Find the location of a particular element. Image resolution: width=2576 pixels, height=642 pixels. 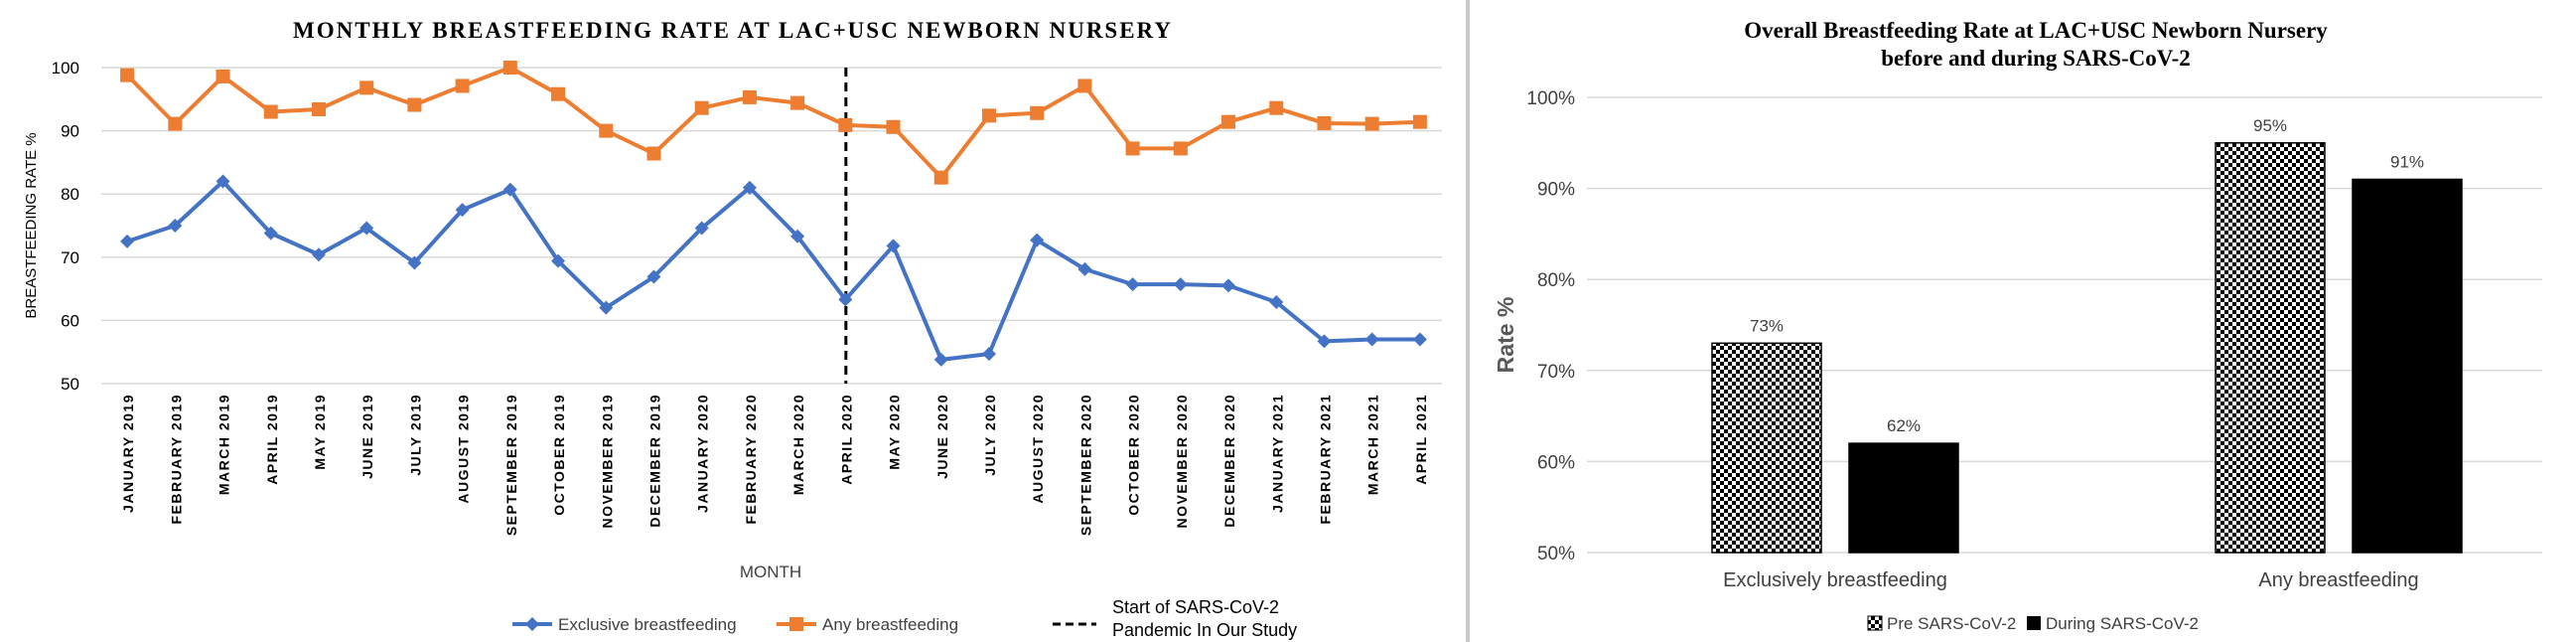

x-tick-label: APRIL 2020 is located at coordinates (846, 439).